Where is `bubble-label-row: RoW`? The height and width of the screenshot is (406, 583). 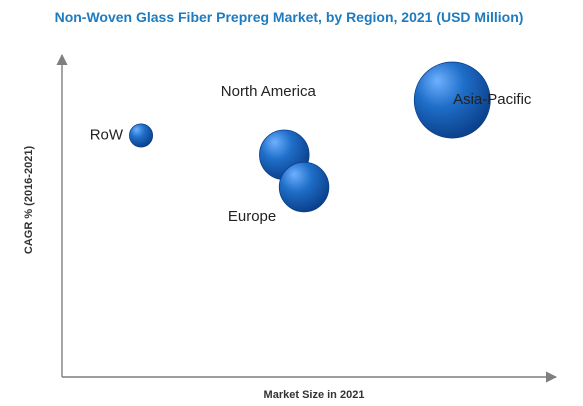
bubble-label-row: RoW is located at coordinates (107, 135).